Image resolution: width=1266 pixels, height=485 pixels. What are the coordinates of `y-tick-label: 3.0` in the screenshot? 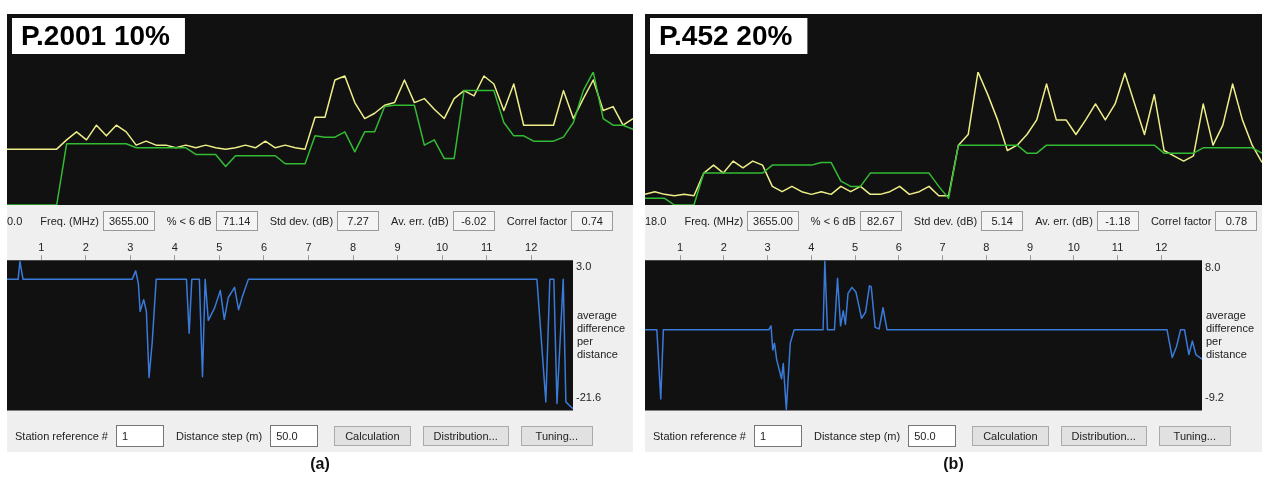 It's located at (584, 266).